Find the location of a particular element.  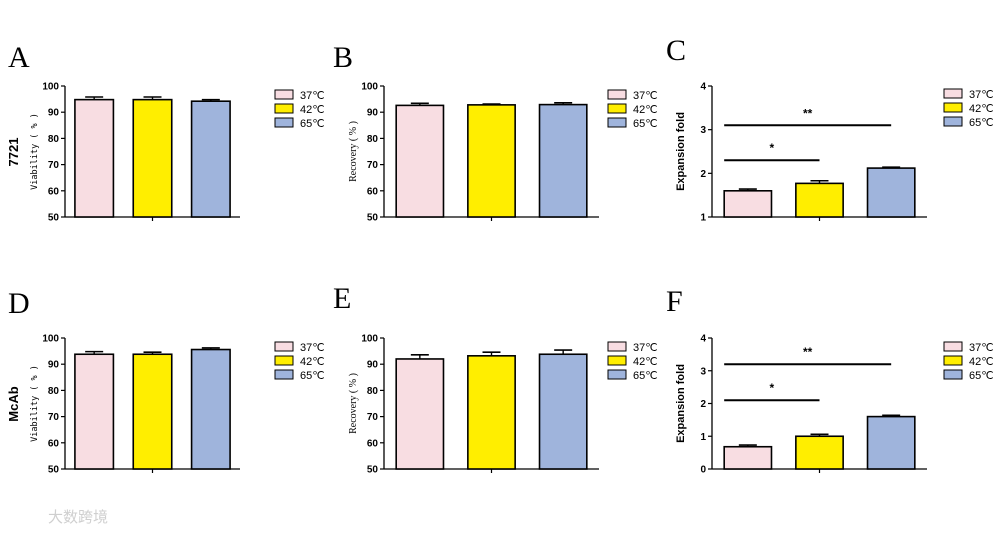

chart-panel-e: E 50 60 70 80 90 100 Recovery ( % ) 37℃ 42℃ 65℃ is located at coordinates (495, 379).